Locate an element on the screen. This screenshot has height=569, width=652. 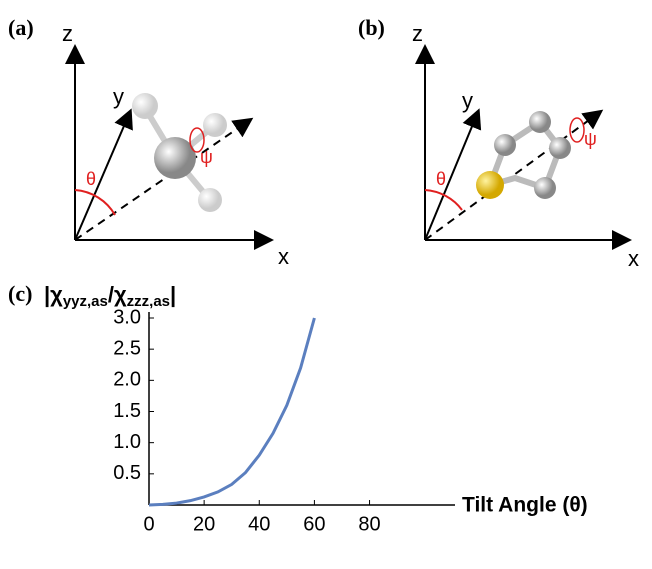
x-tick-label: 20 is located at coordinates (204, 524).